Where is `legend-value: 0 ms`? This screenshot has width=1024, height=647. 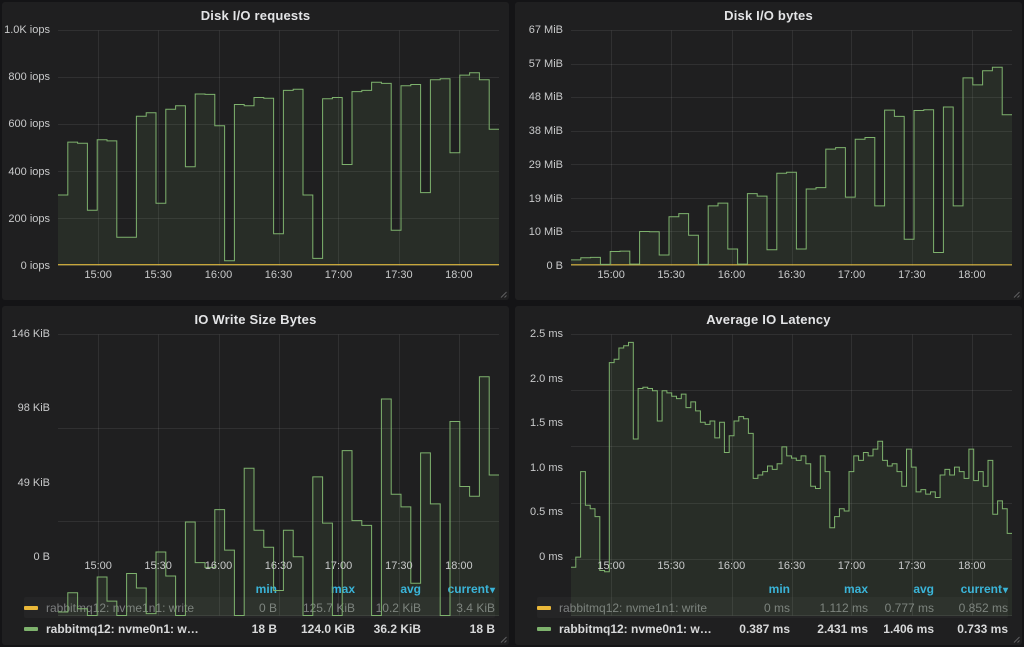
legend-value: 0 ms is located at coordinates (776, 607).